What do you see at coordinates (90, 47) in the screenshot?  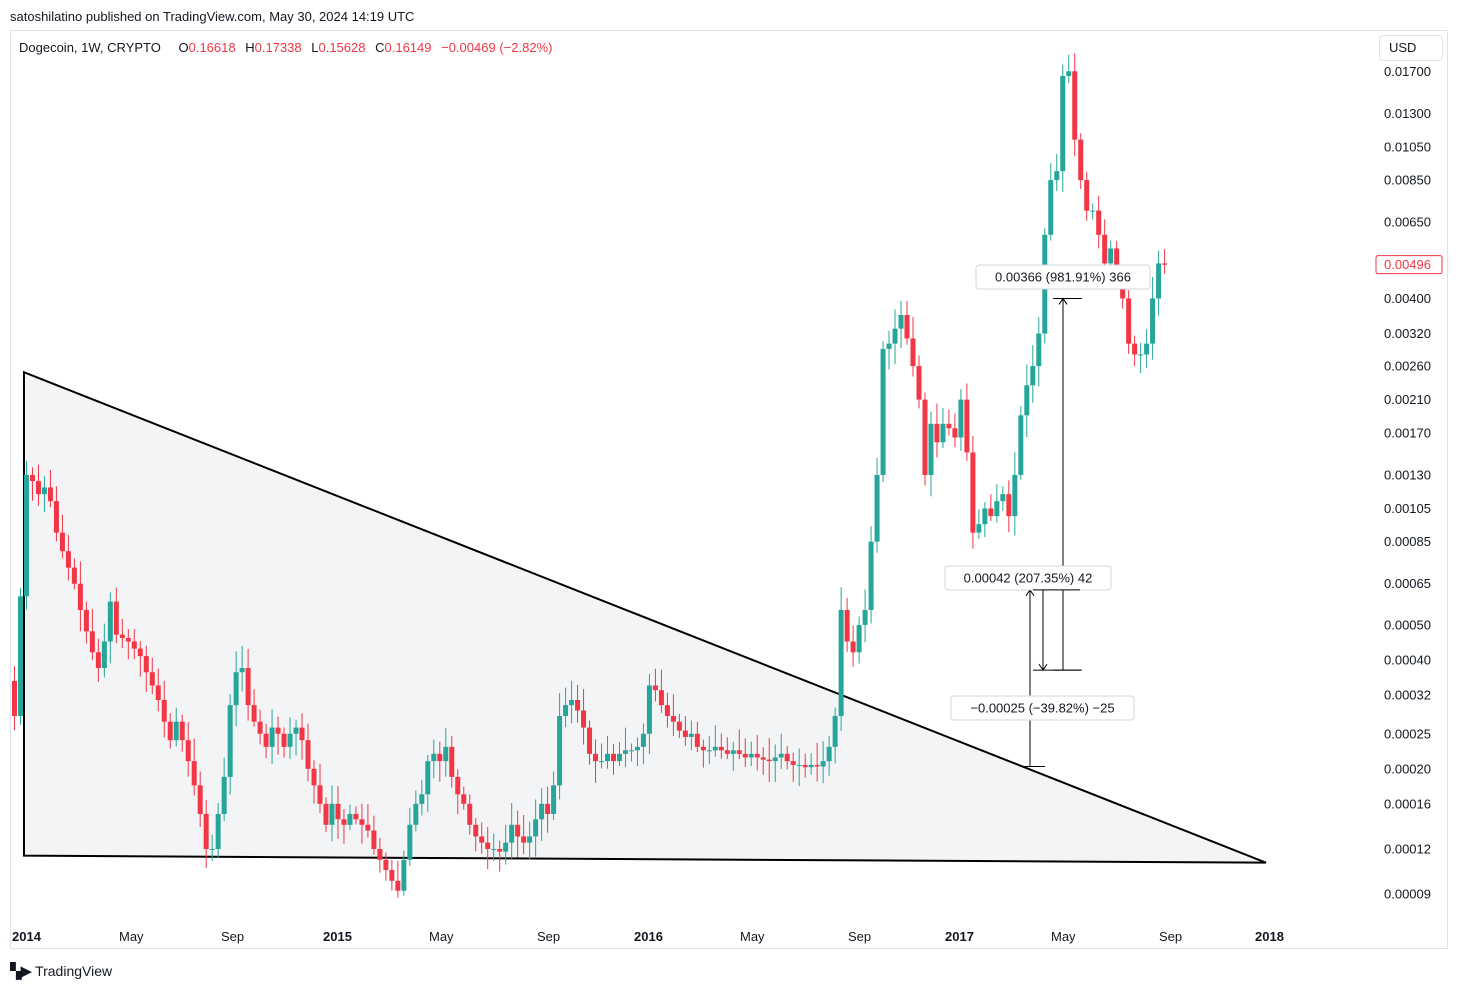 I see `symbol-label: Dogecoin, 1W, CRYPTO` at bounding box center [90, 47].